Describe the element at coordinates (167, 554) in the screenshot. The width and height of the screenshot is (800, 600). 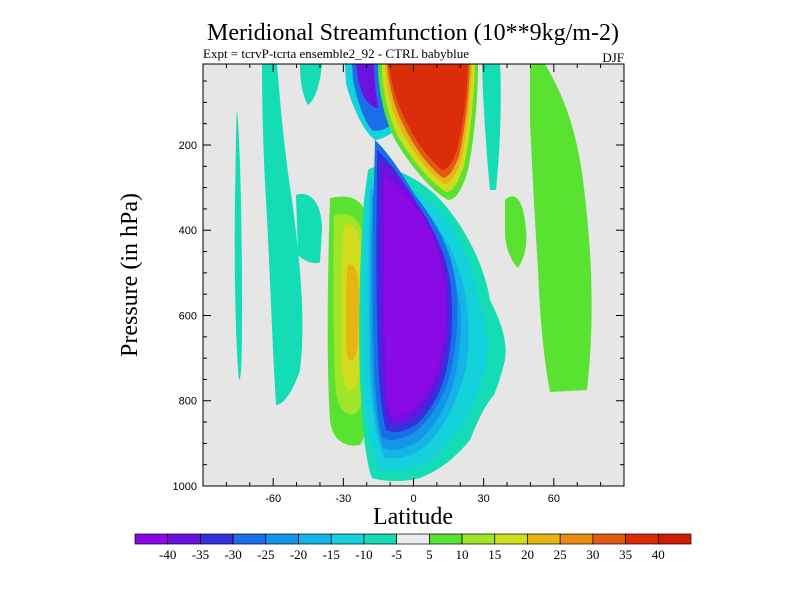
I see `colorbar-label: -40` at that location.